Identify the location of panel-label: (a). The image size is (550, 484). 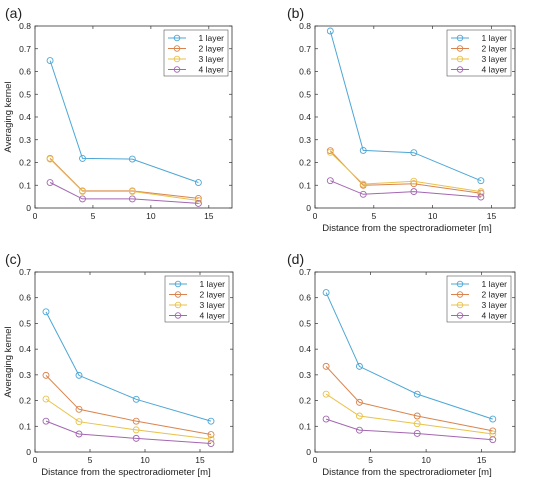
(13, 13).